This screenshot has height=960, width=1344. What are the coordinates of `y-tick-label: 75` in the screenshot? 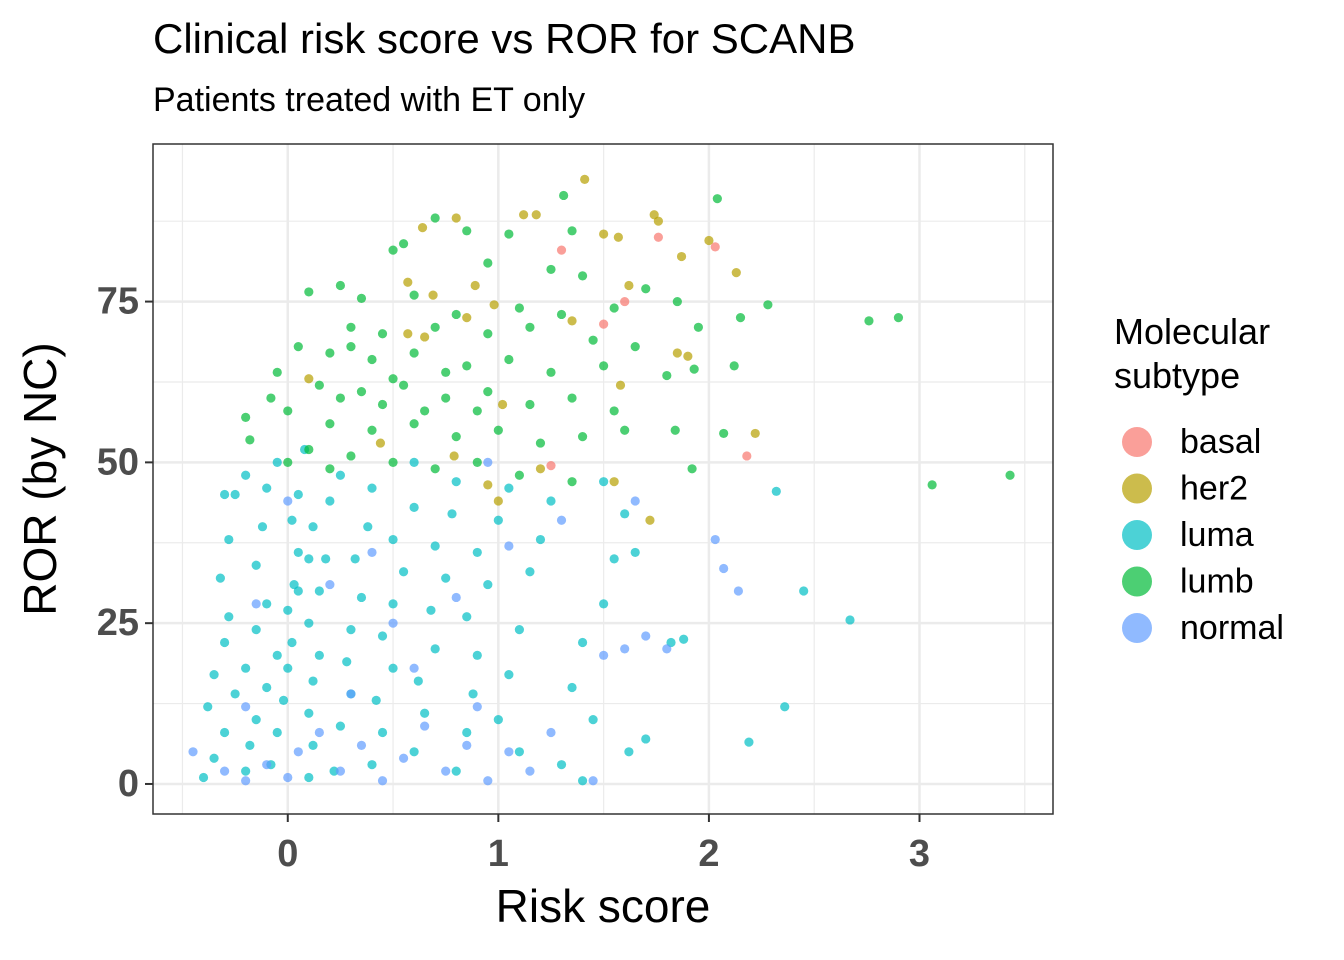 It's located at (118, 302).